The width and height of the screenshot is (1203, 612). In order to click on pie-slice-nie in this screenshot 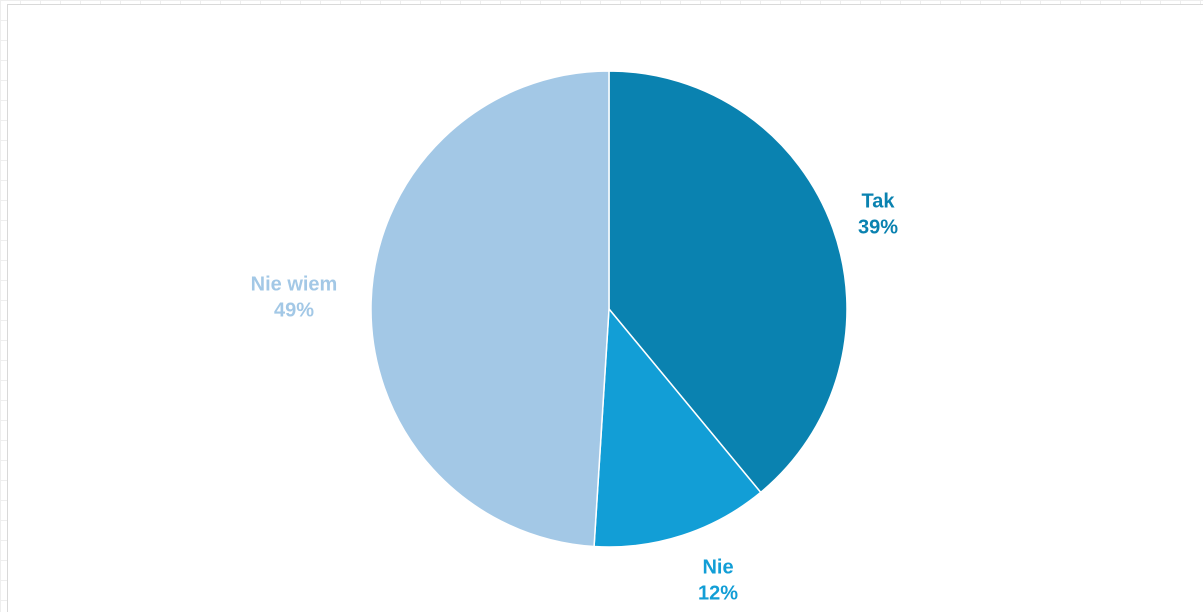, I will do `click(677, 427)`.